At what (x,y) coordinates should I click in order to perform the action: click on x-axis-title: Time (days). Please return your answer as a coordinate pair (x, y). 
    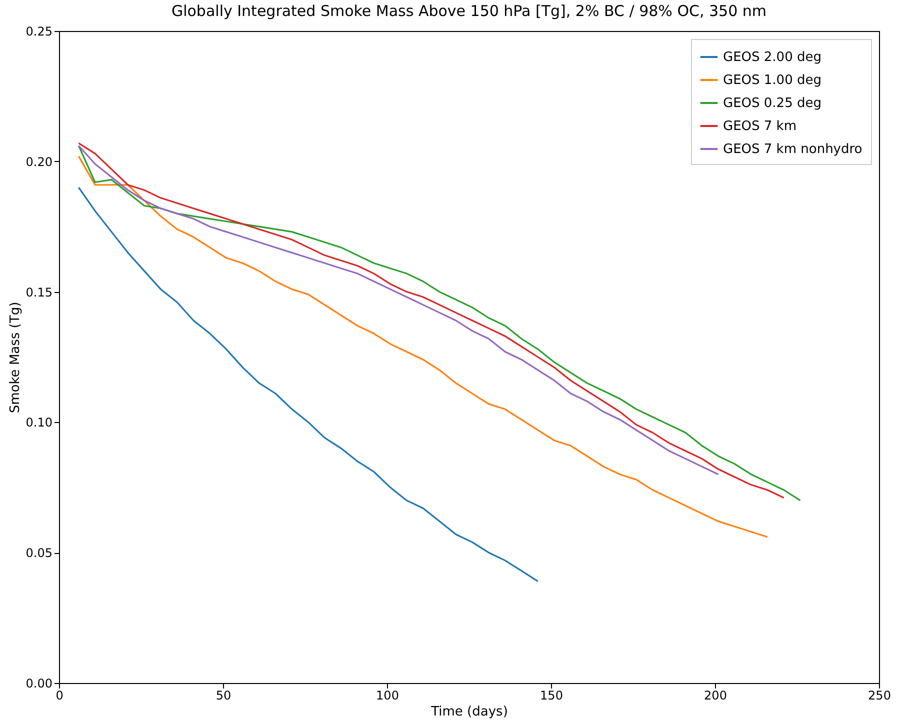
    Looking at the image, I should click on (469, 712).